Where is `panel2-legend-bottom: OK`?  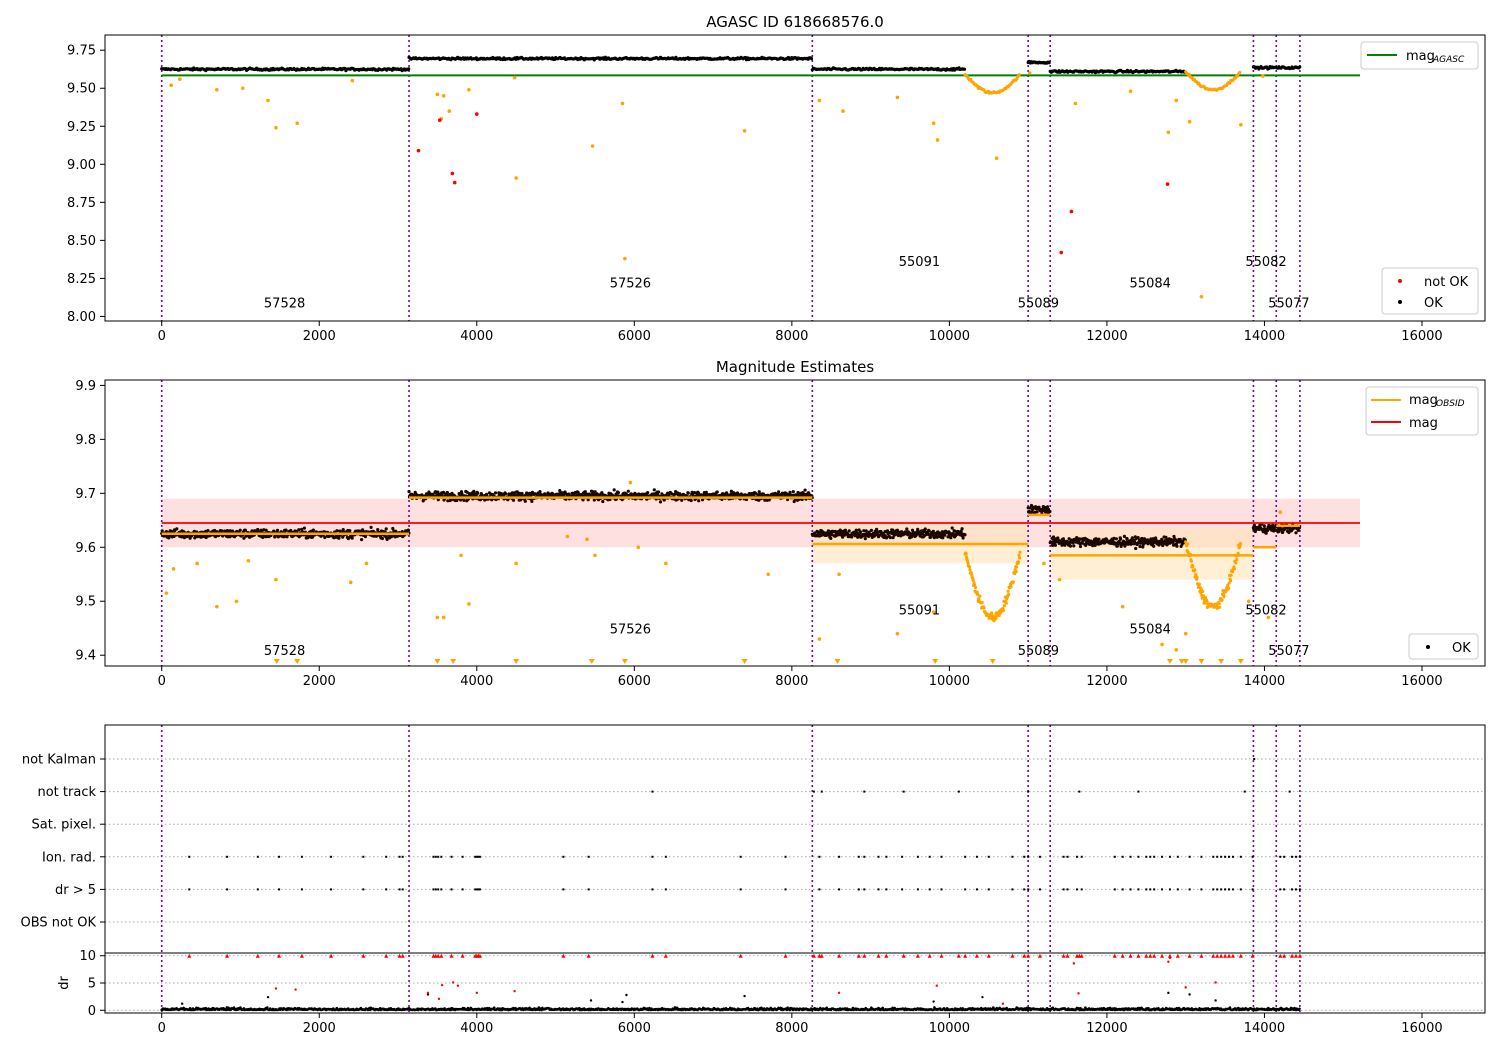
panel2-legend-bottom: OK is located at coordinates (1443, 646).